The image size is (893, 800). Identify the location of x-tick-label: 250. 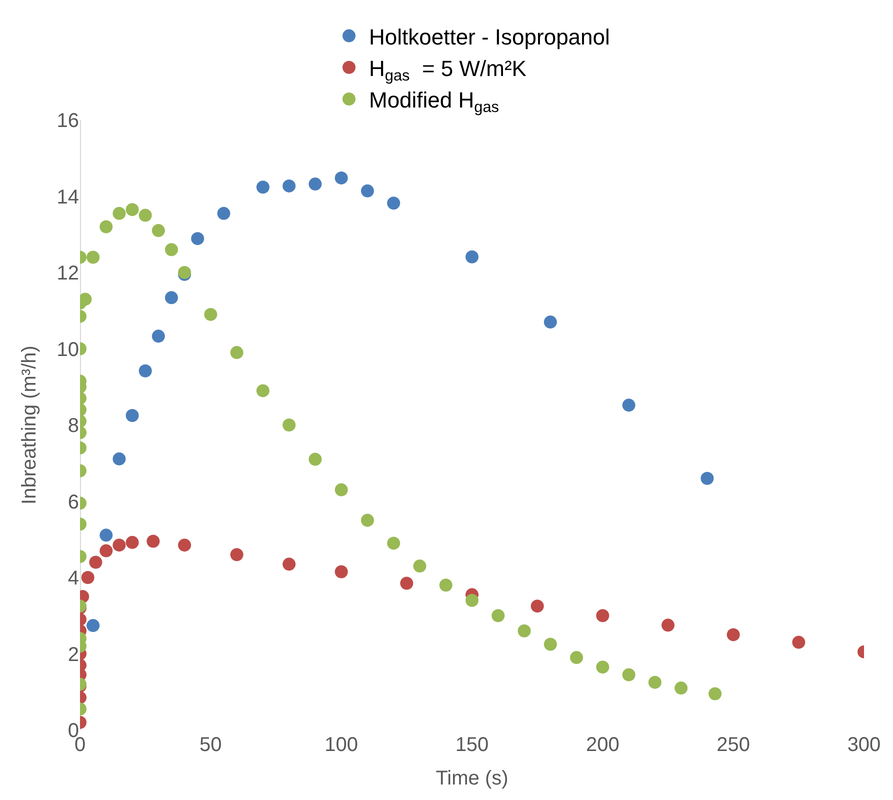
(733, 745).